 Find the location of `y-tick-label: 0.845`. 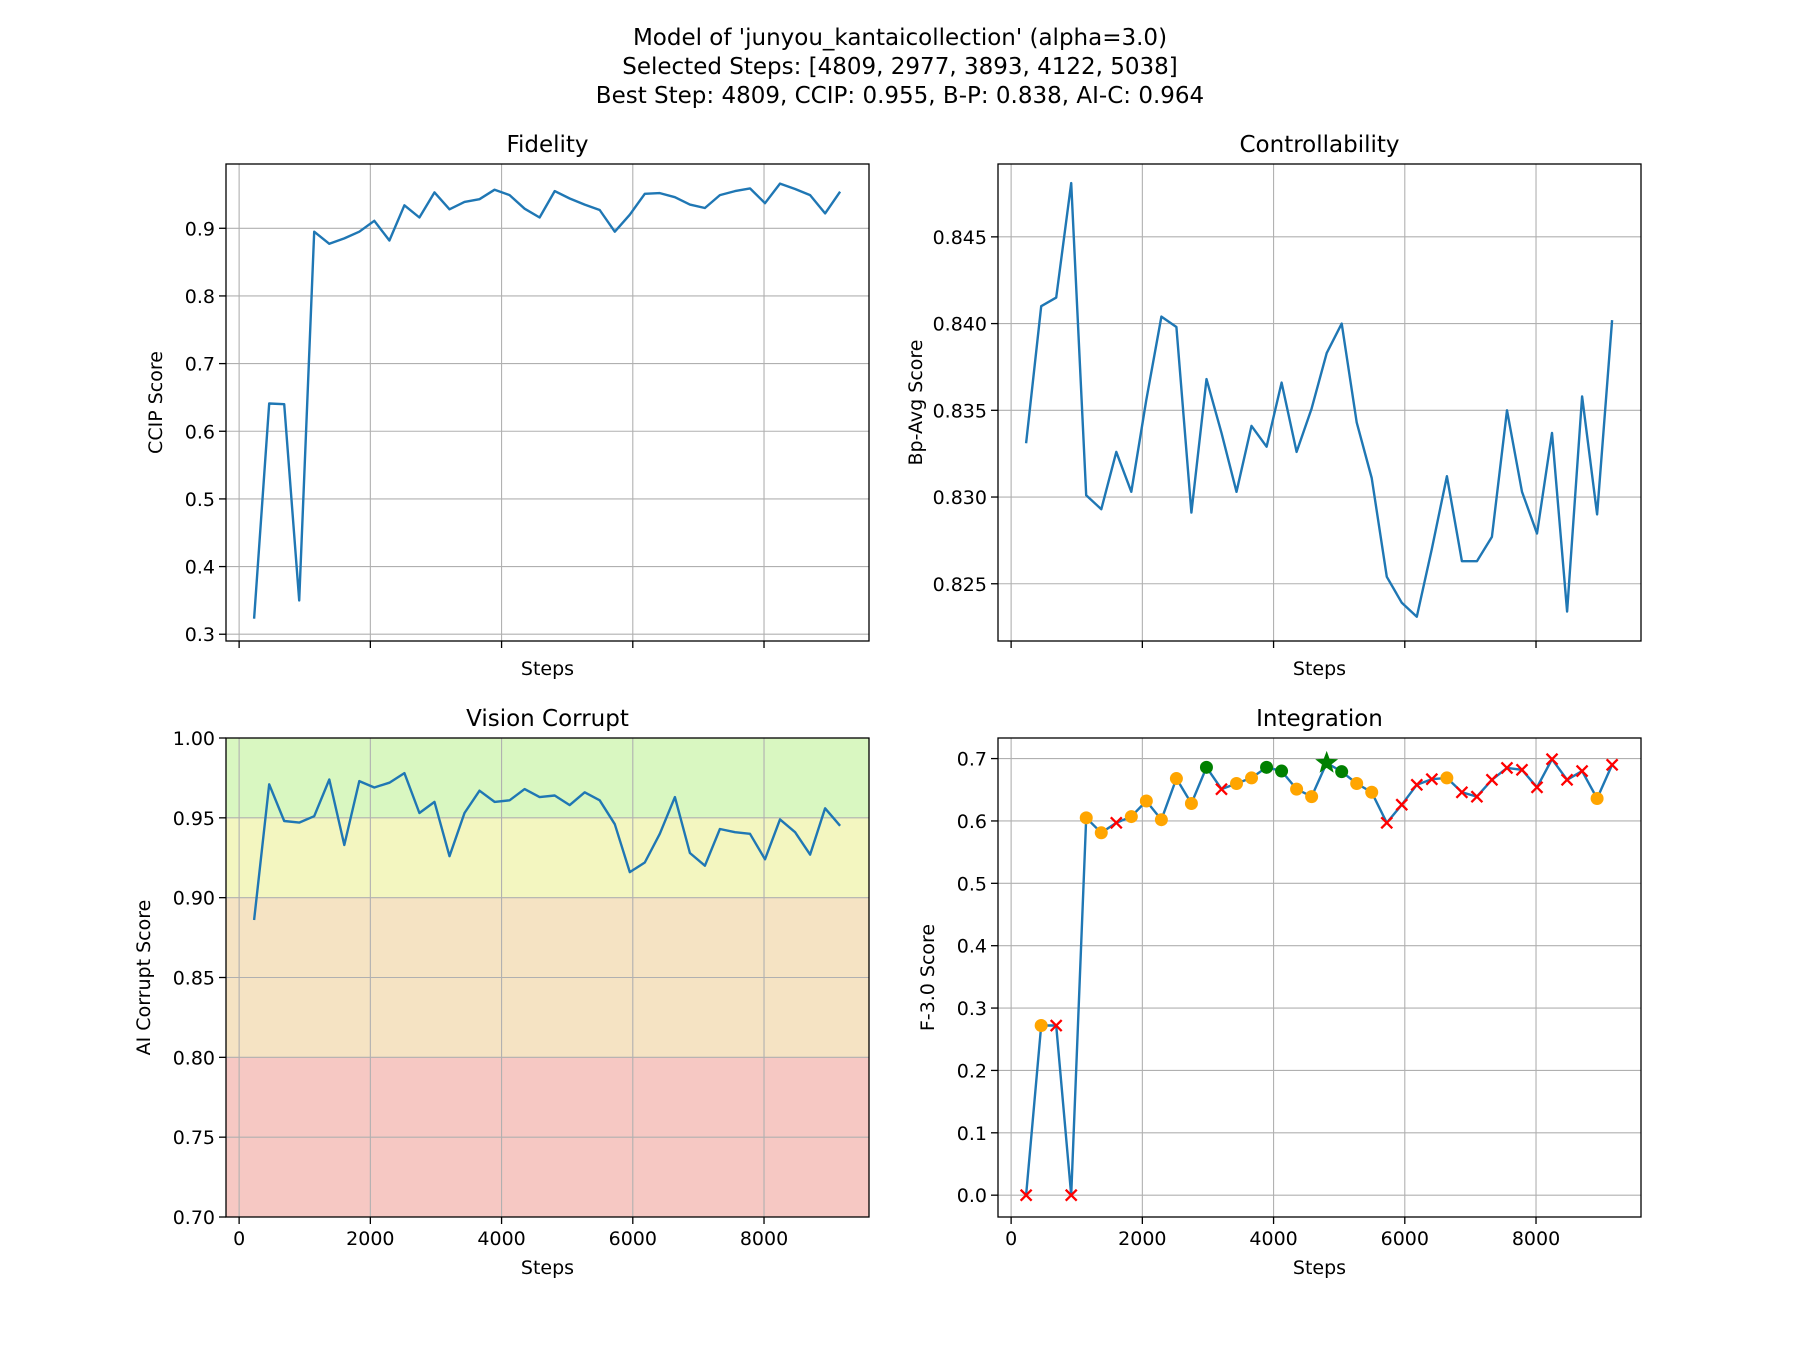

y-tick-label: 0.845 is located at coordinates (960, 238).